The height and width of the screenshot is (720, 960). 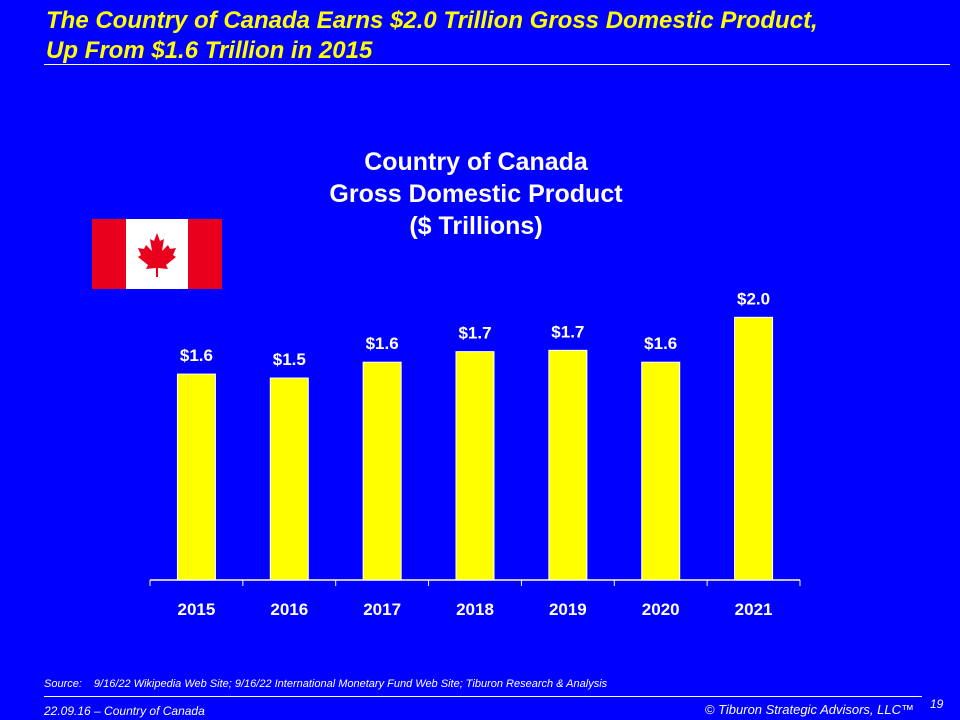 What do you see at coordinates (661, 471) in the screenshot?
I see `bar-2020` at bounding box center [661, 471].